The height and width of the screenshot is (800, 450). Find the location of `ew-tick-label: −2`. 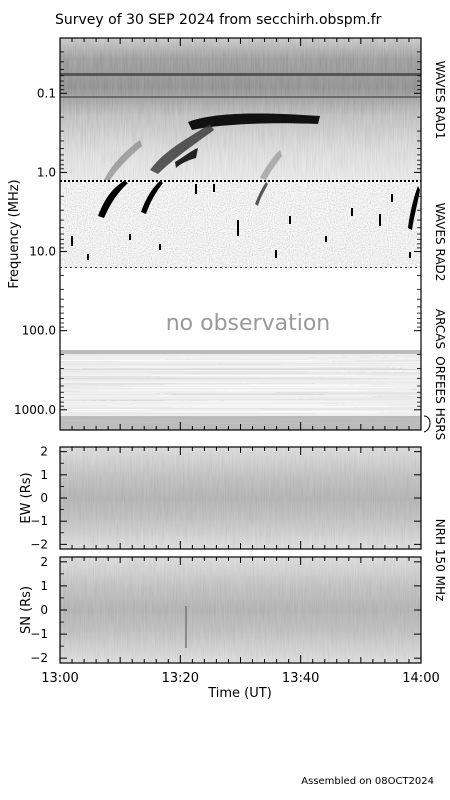

ew-tick-label: −2 is located at coordinates (39, 544).